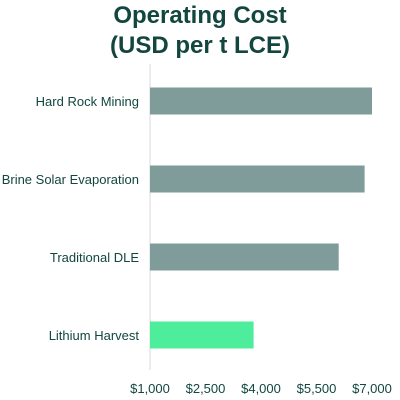 The height and width of the screenshot is (400, 400). Describe the element at coordinates (200, 45) in the screenshot. I see `chart-title-line-2: (USD per t LCE)` at that location.